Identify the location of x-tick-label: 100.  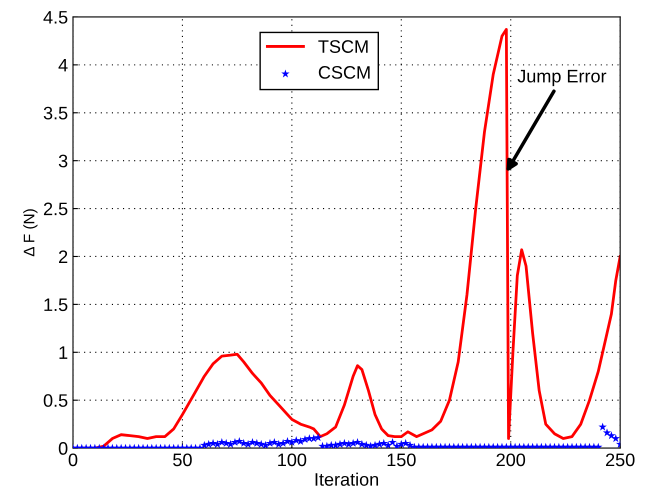
(292, 459).